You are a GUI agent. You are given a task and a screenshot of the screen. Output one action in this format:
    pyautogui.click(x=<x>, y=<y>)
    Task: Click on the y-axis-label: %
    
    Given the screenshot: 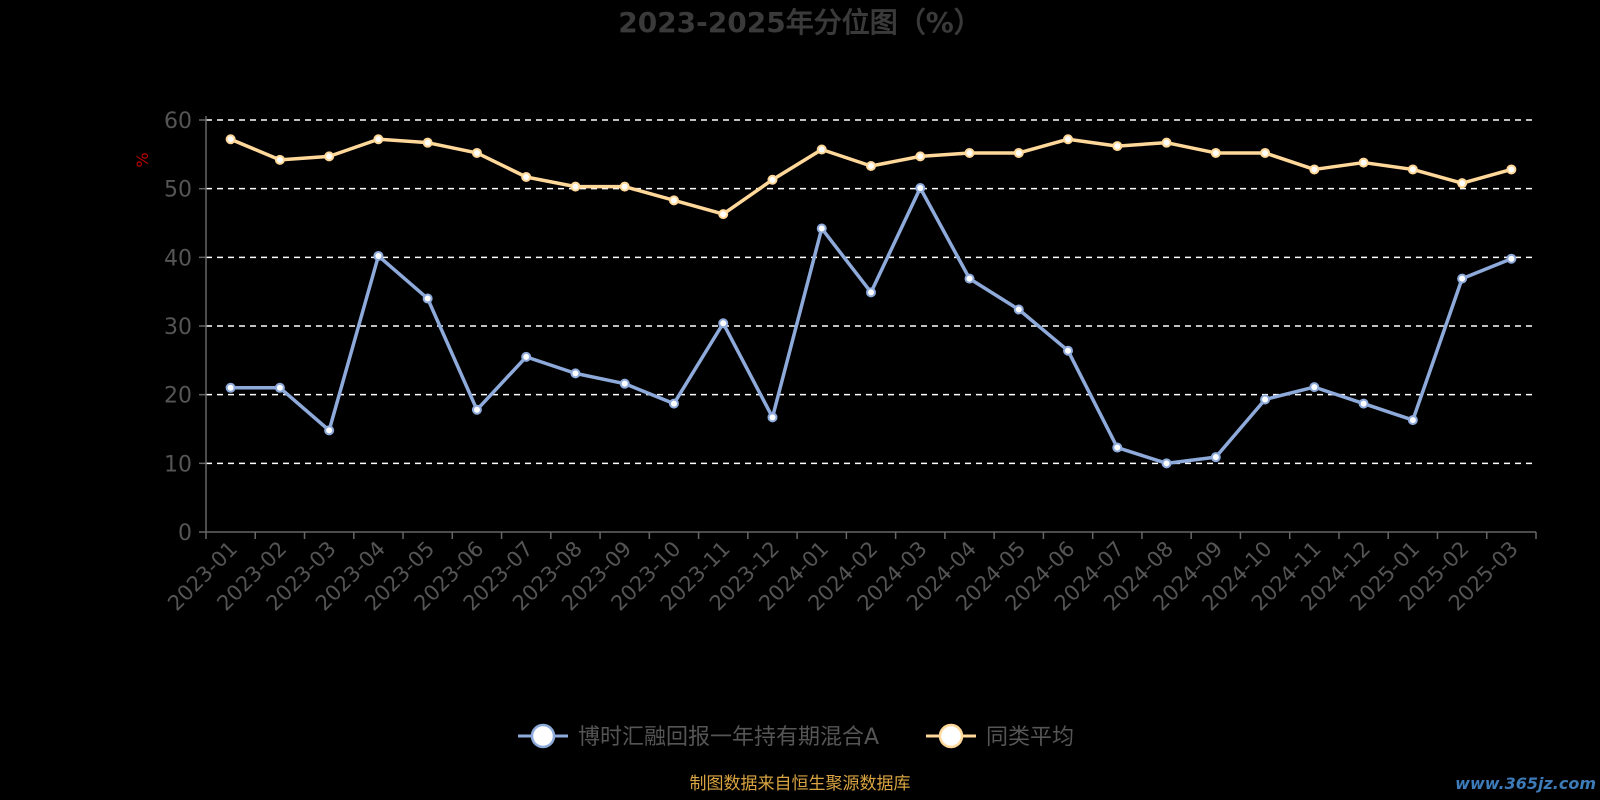 What is the action you would take?
    pyautogui.click(x=142, y=159)
    